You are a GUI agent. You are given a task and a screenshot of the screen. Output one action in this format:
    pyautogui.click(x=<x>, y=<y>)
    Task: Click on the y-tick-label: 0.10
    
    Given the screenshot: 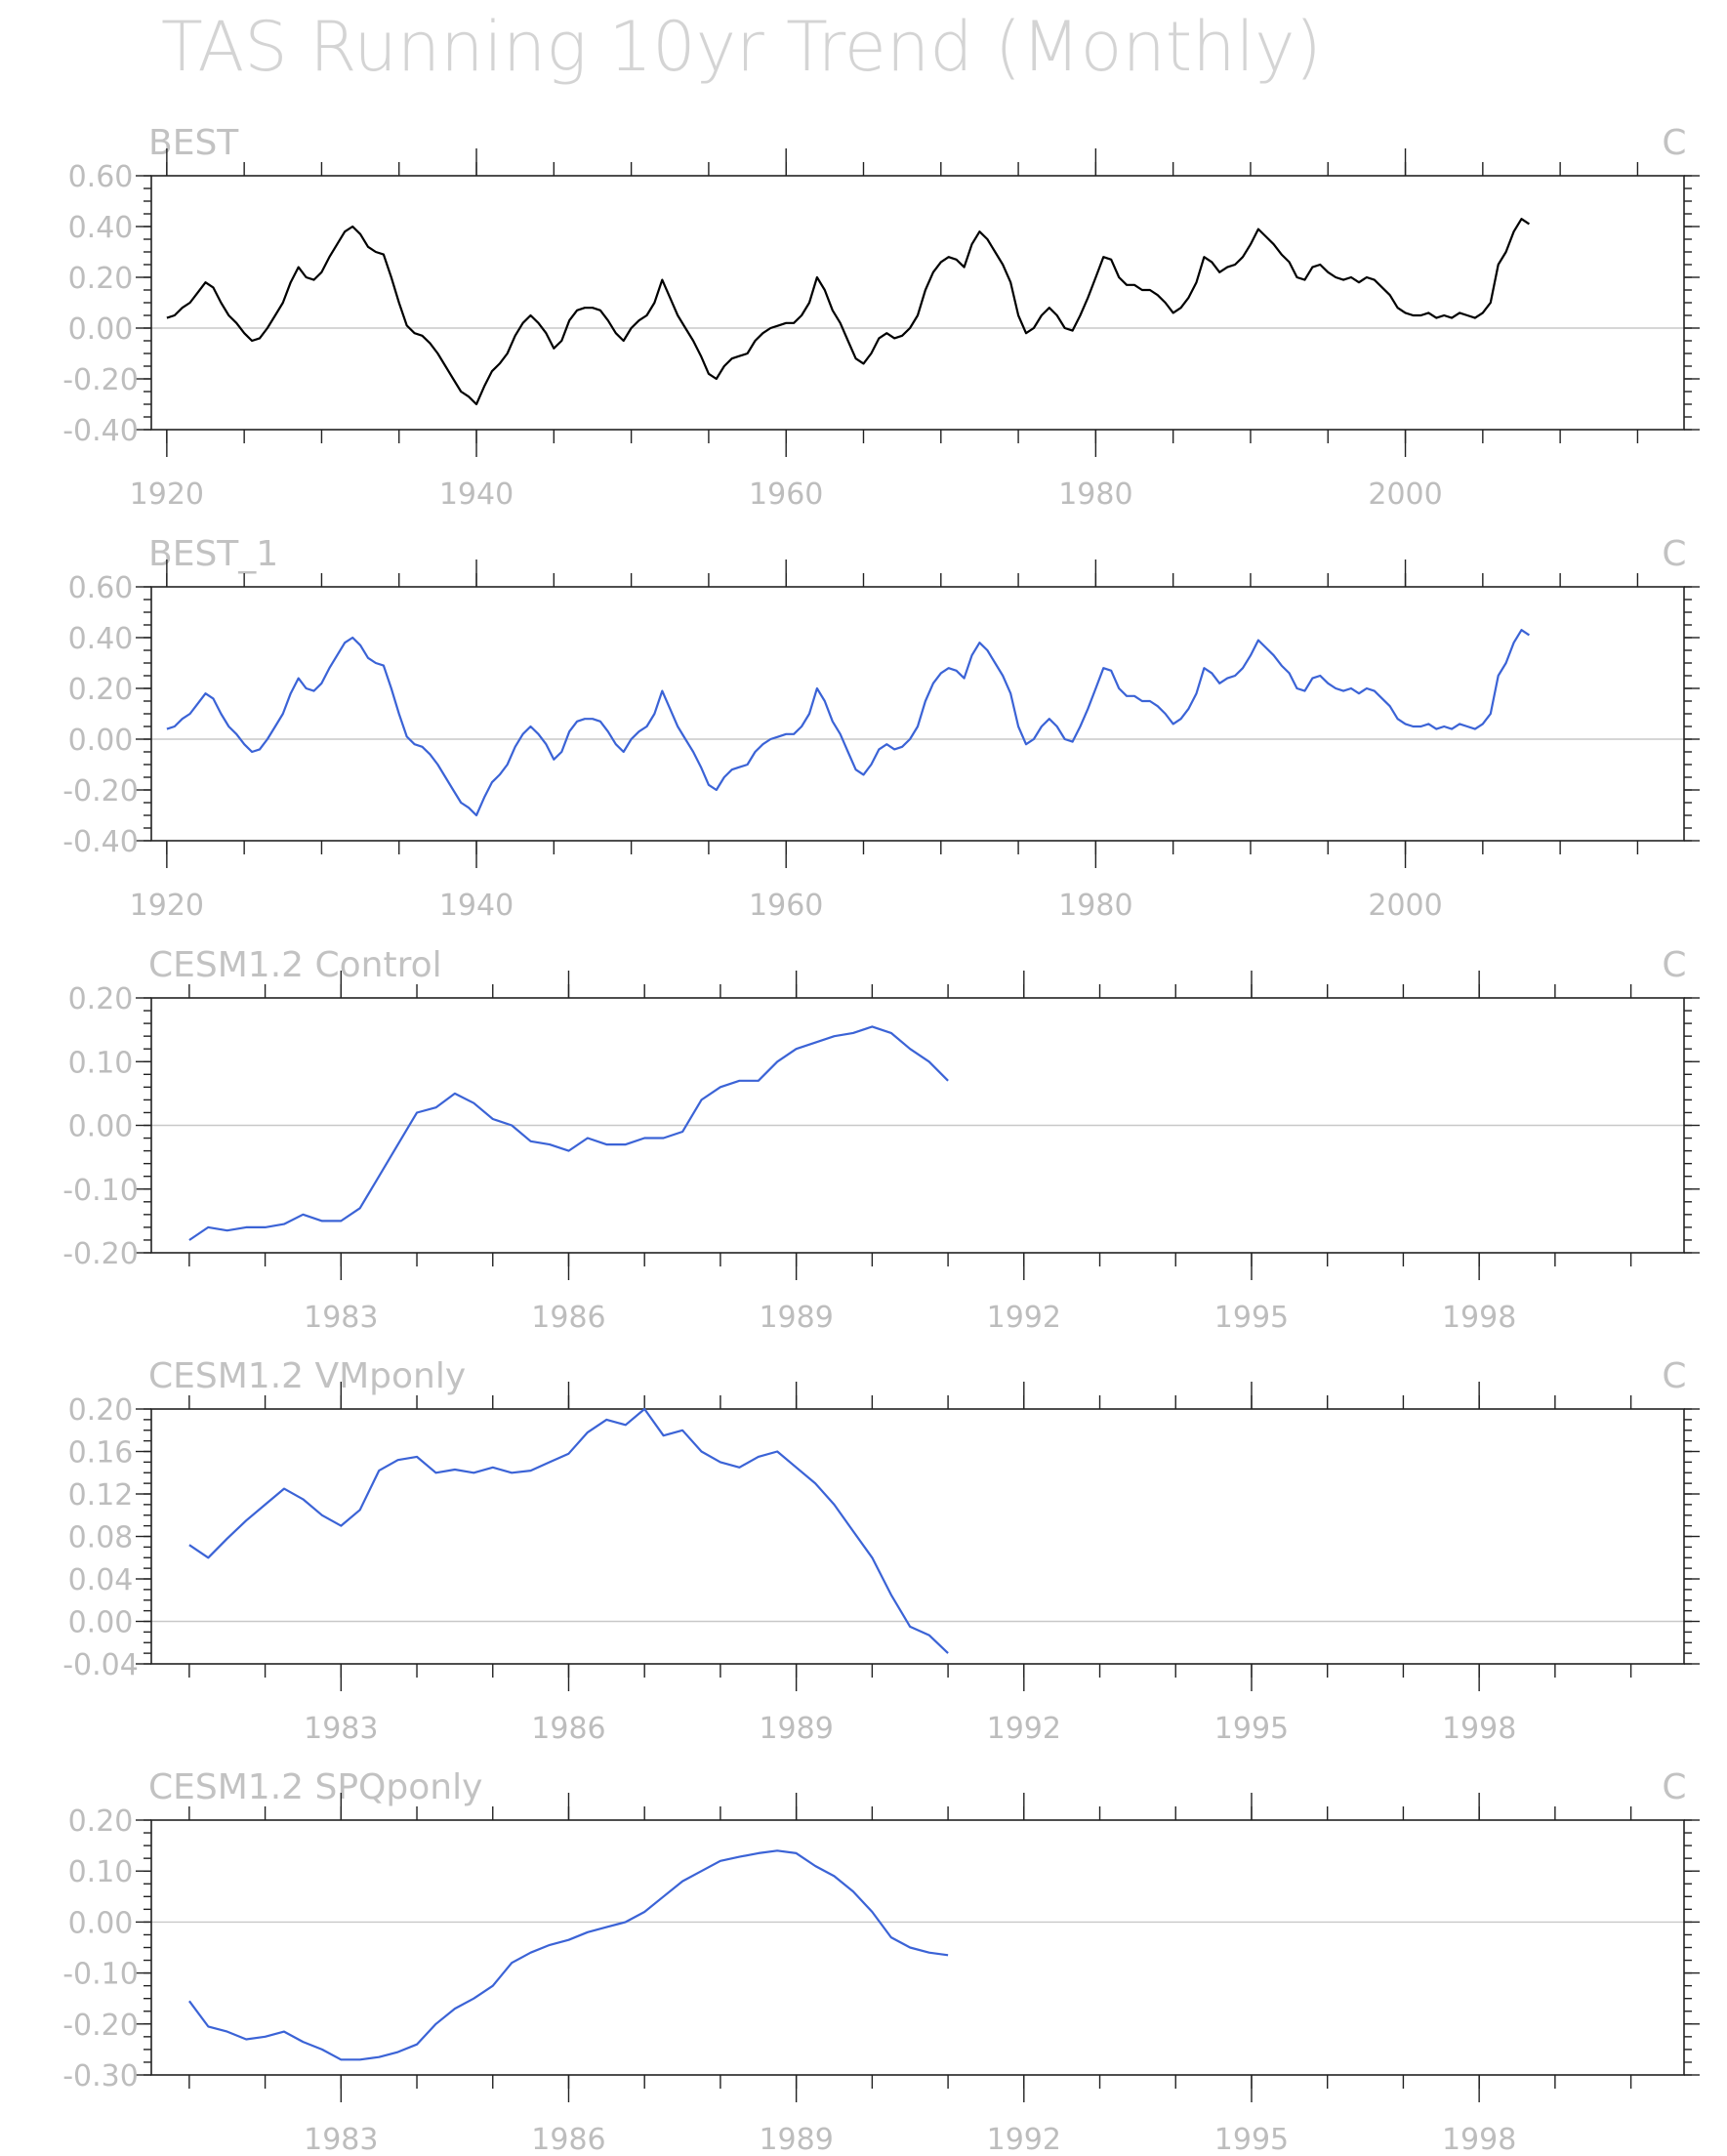 What is the action you would take?
    pyautogui.click(x=101, y=1063)
    